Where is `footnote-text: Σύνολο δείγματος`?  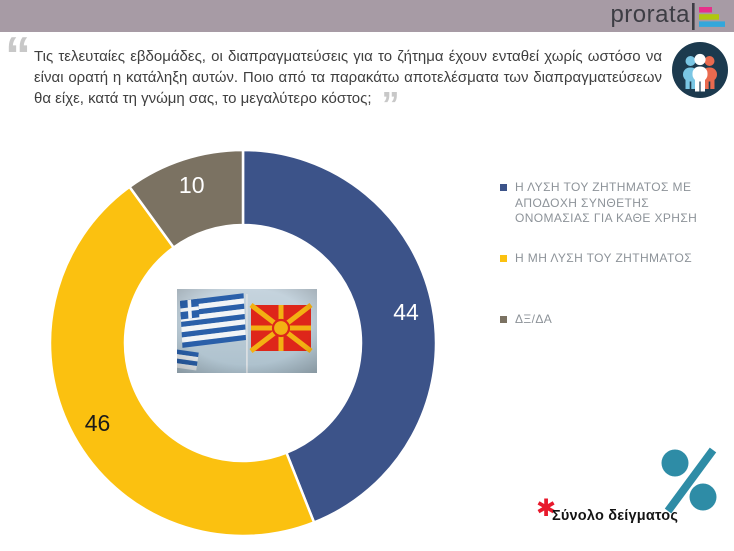 footnote-text: Σύνολο δείγματος is located at coordinates (615, 516).